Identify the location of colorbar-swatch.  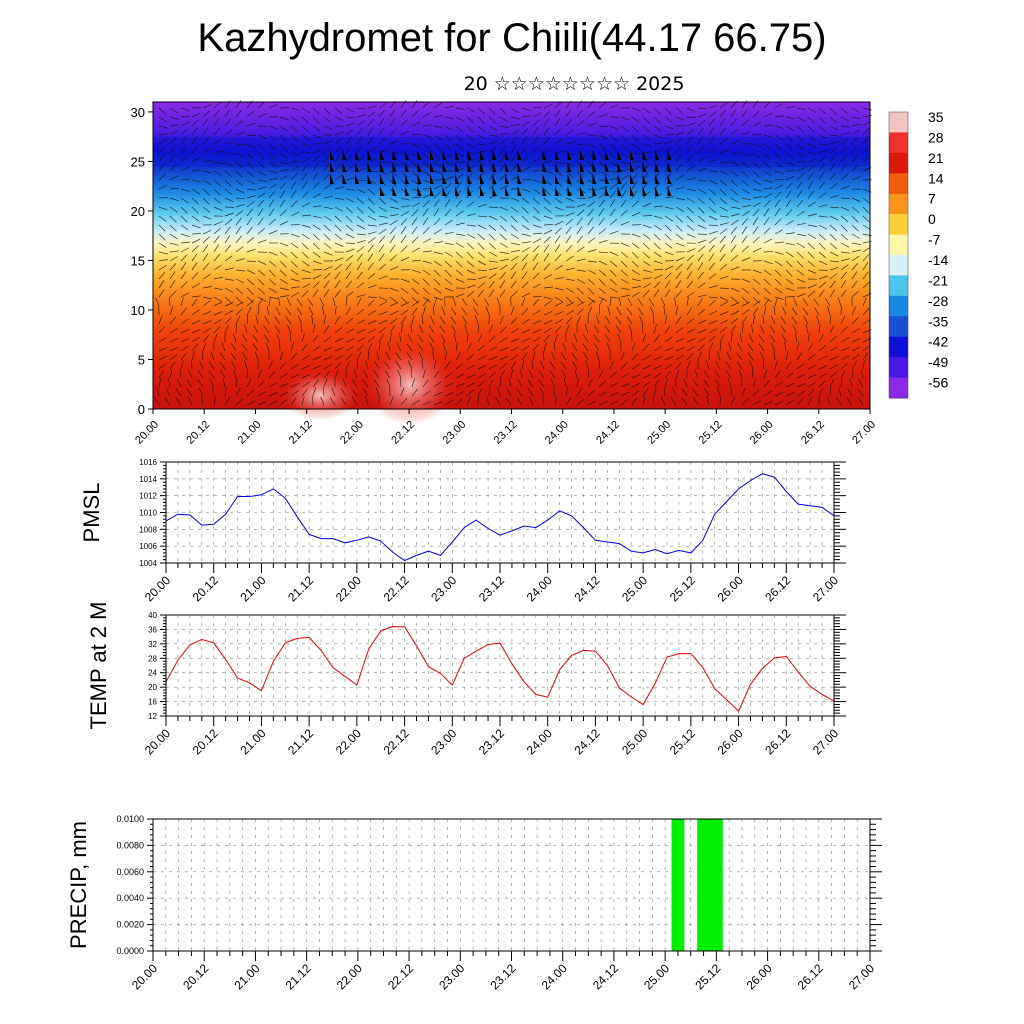
(898, 388).